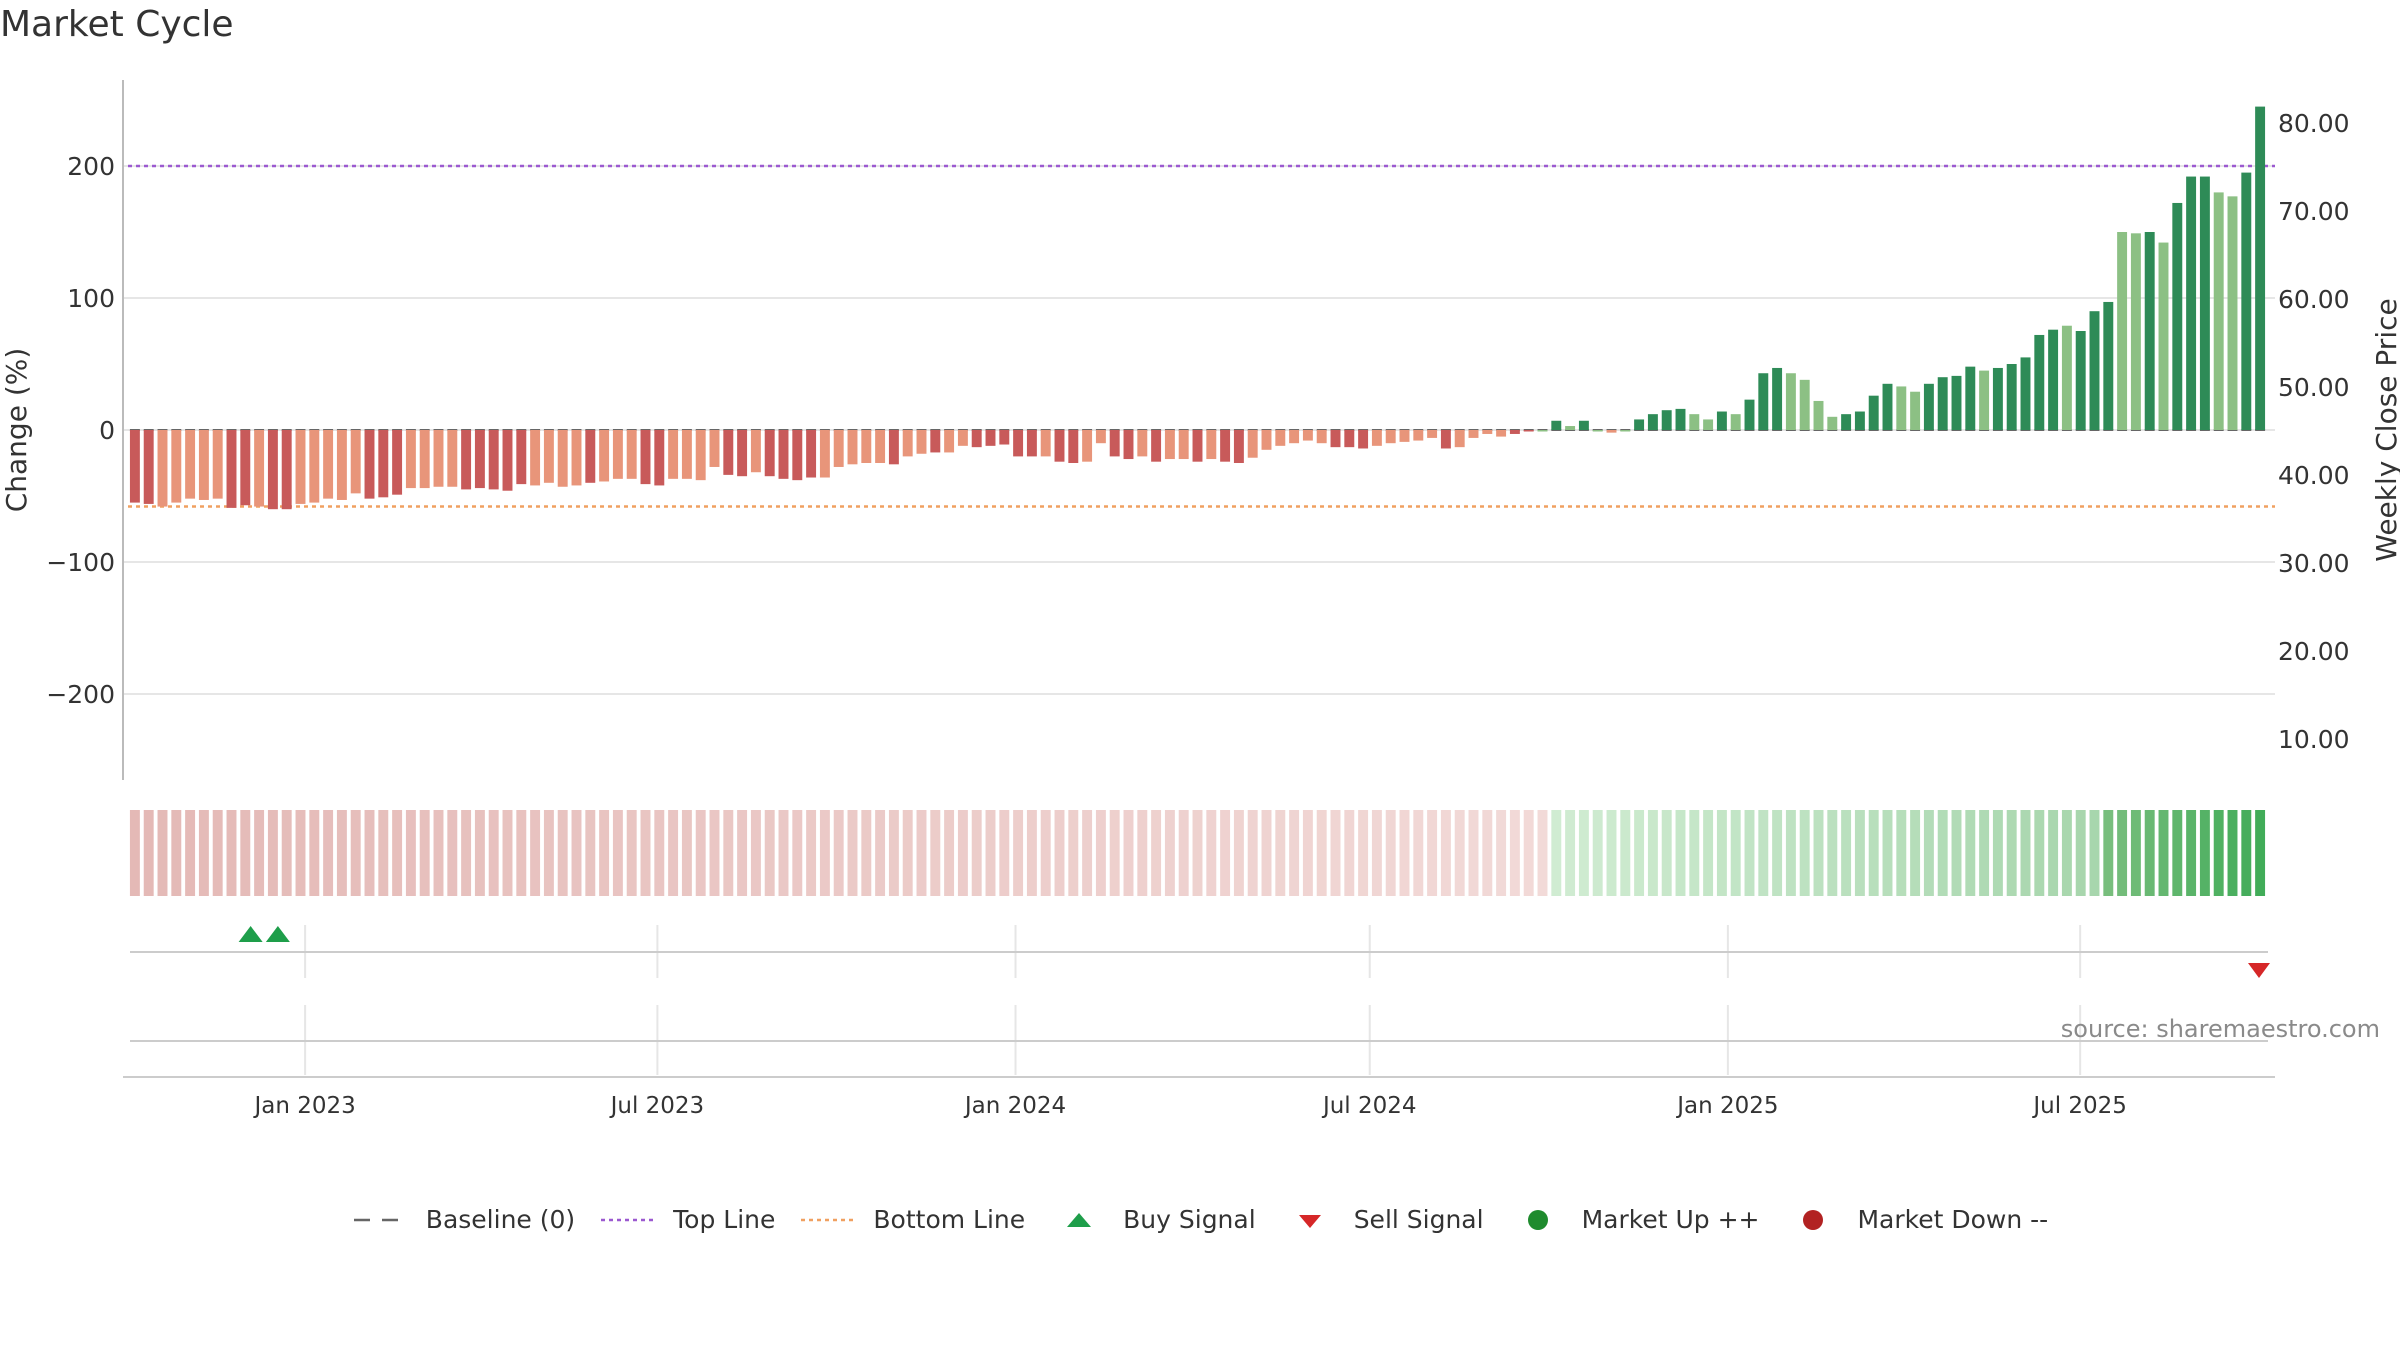 The height and width of the screenshot is (1350, 2400). Describe the element at coordinates (2385, 429) in the screenshot. I see `y2-axis-label: Weekly Close Price` at that location.